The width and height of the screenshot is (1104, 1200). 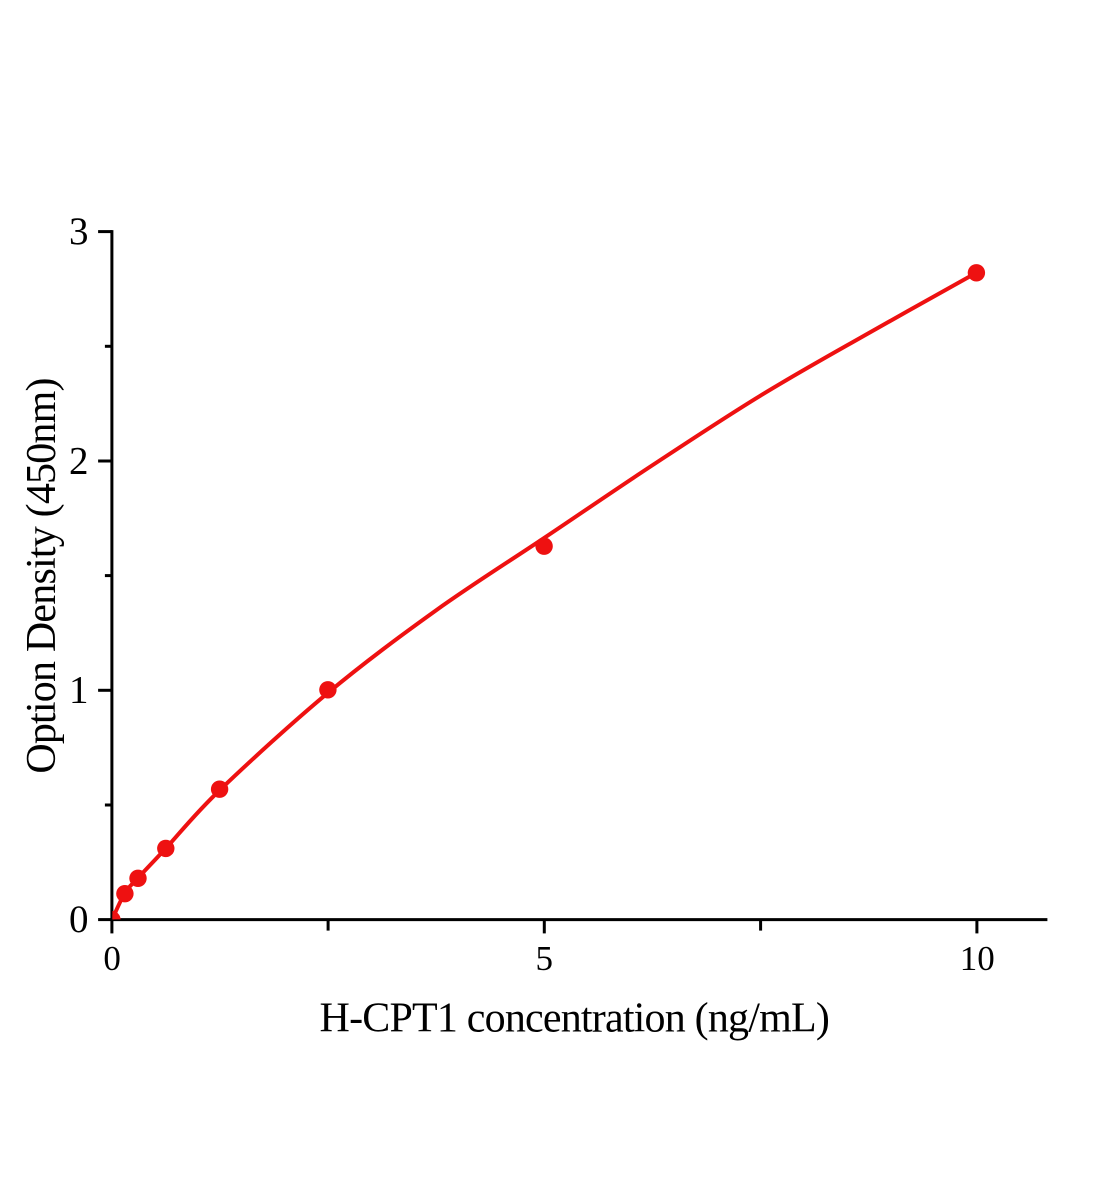 What do you see at coordinates (42, 575) in the screenshot?
I see `svg-text: Option Density (450nm)` at bounding box center [42, 575].